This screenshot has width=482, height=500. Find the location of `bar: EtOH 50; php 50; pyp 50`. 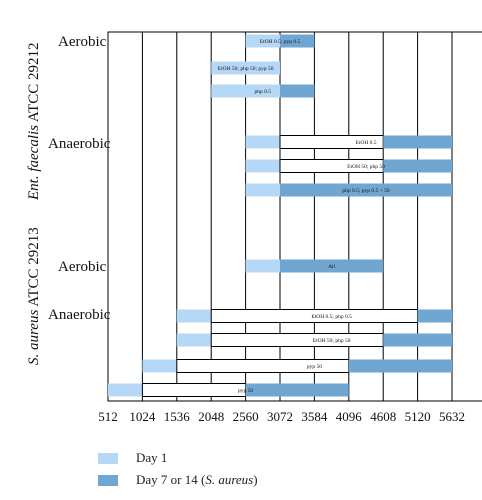

bar: EtOH 50; php 50; pyp 50 is located at coordinates (245, 68).